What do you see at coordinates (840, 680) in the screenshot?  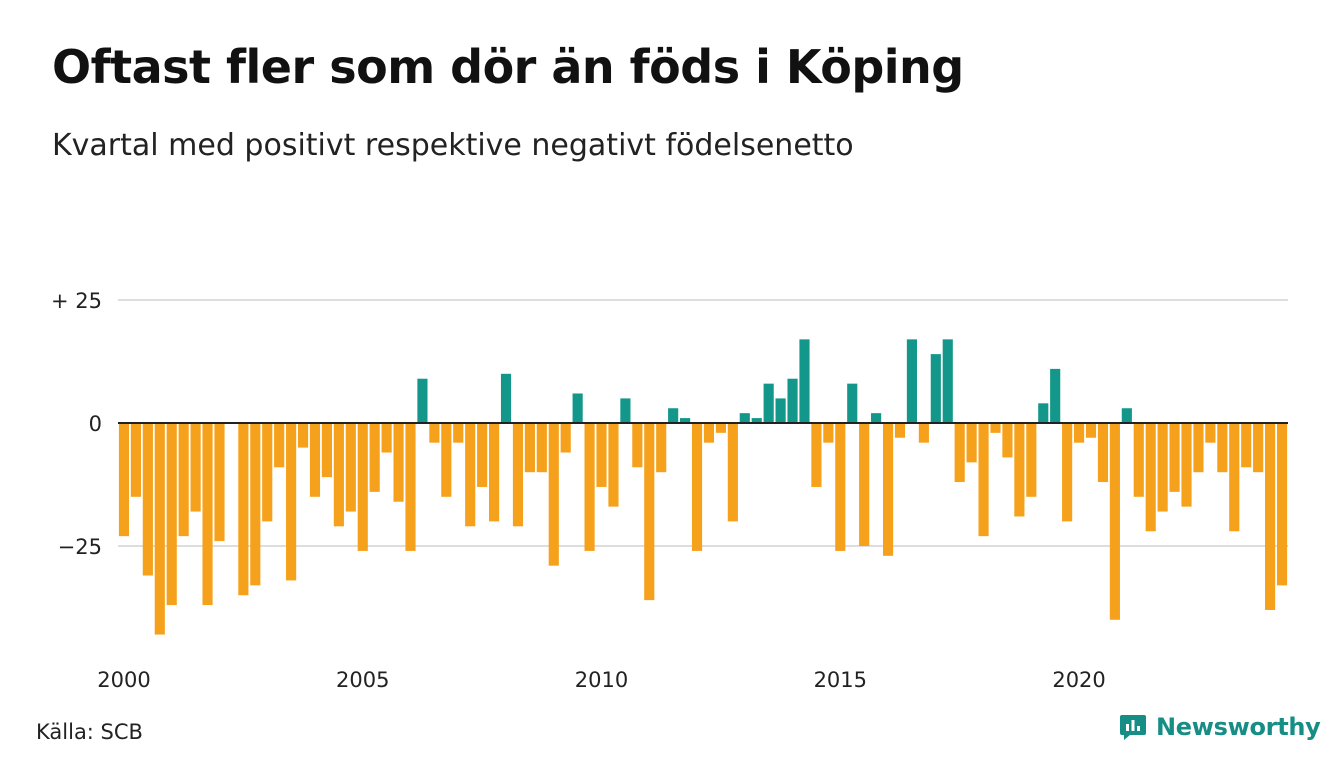 I see `x-tick-label: 2015` at bounding box center [840, 680].